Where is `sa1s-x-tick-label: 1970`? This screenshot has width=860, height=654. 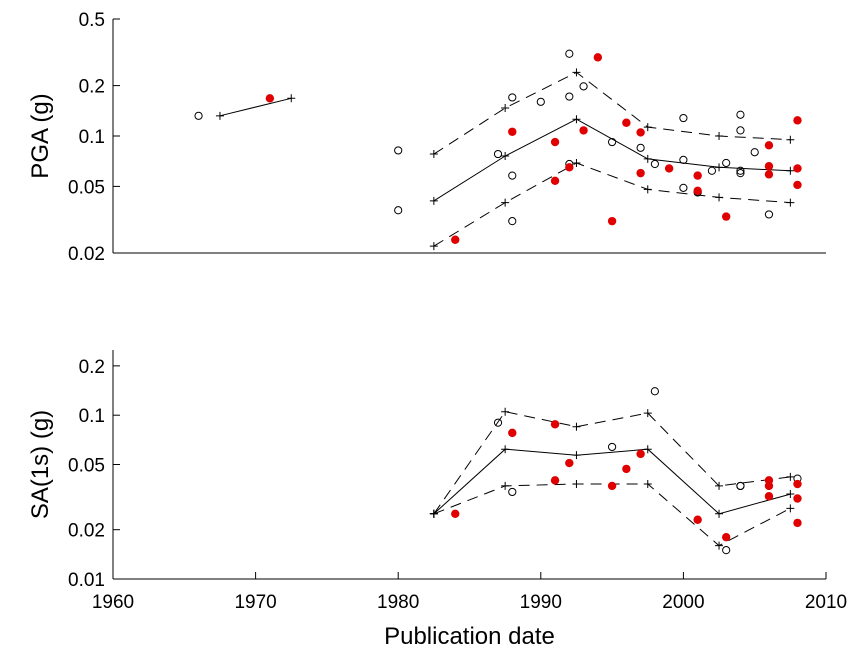
sa1s-x-tick-label: 1970 is located at coordinates (255, 602).